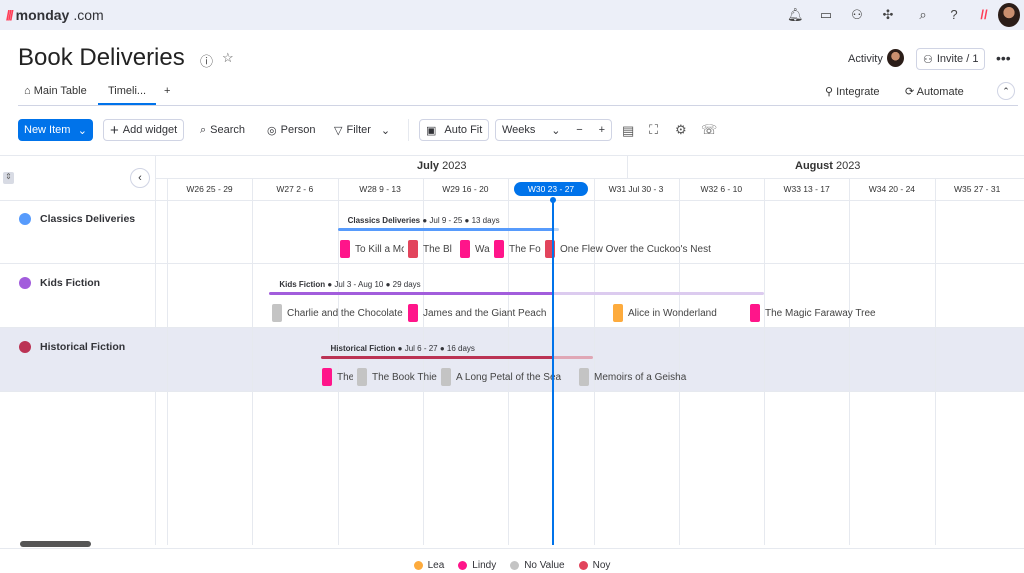 Image resolution: width=1024 pixels, height=573 pixels. I want to click on info-icon: ⓘ, so click(207, 61).